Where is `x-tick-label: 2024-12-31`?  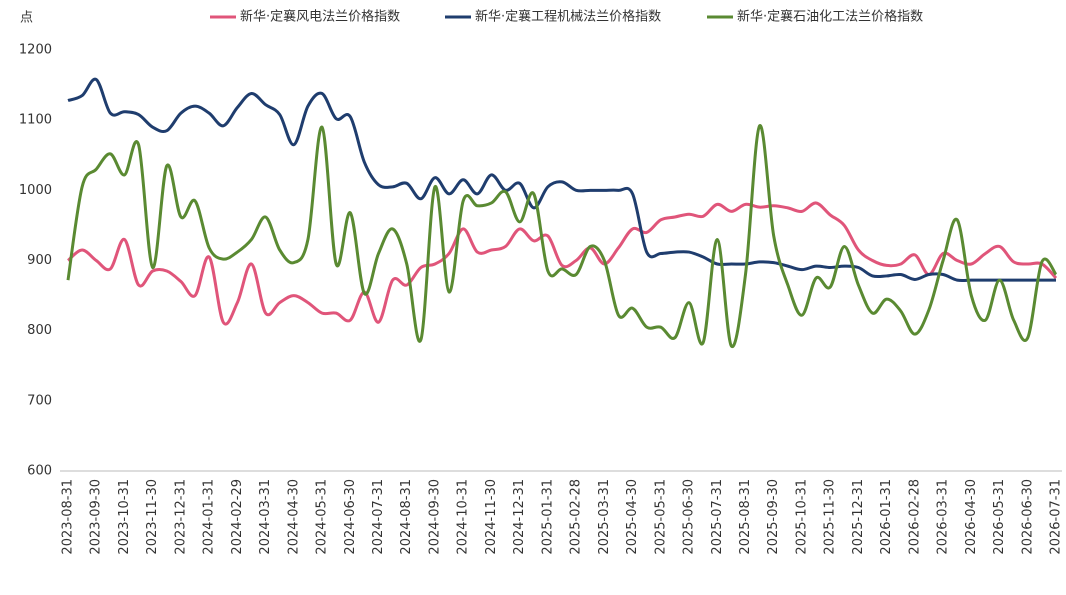 x-tick-label: 2024-12-31 is located at coordinates (519, 517).